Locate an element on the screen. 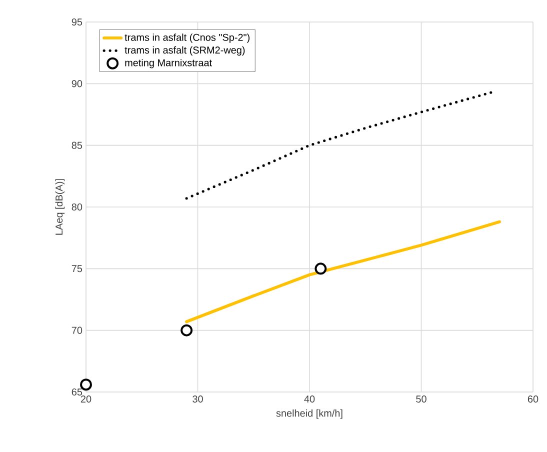 The height and width of the screenshot is (452, 547). y-axis-title: LAeq [dB(A)] is located at coordinates (60, 207).